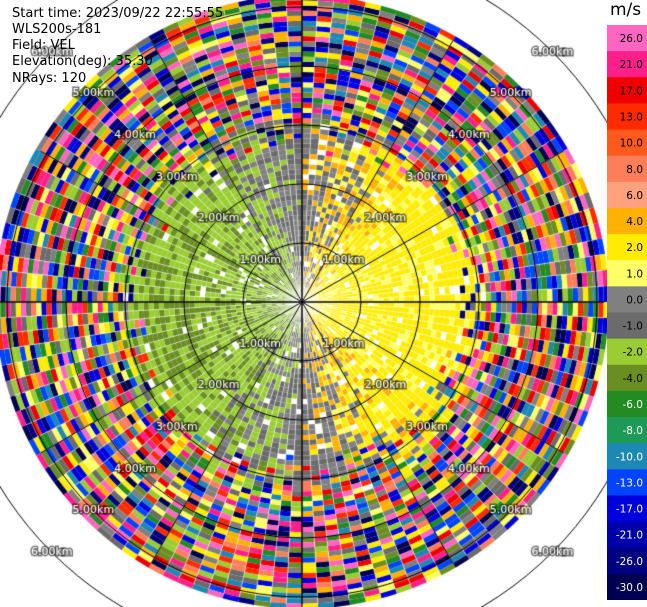  I want to click on colorbar-tick-label: -6.0, so click(633, 405).